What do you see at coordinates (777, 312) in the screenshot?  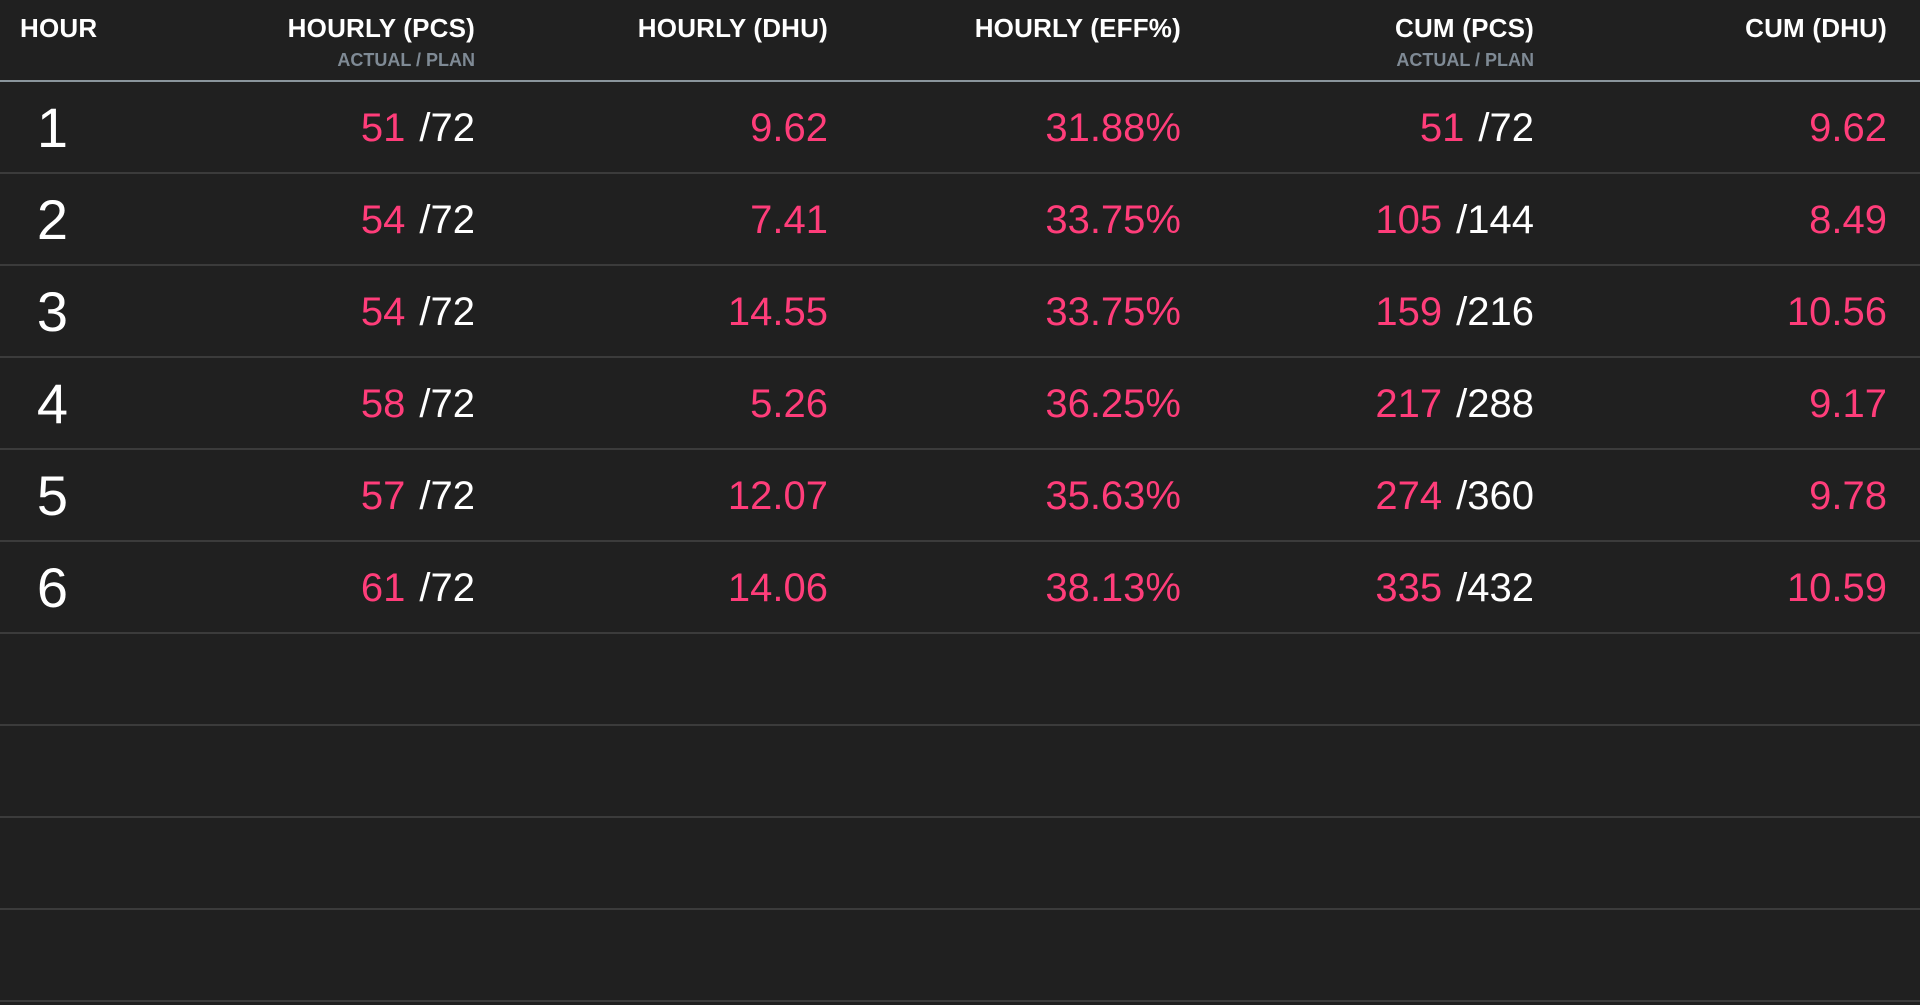 I see `hourly-dhu-cell: 14.55` at bounding box center [777, 312].